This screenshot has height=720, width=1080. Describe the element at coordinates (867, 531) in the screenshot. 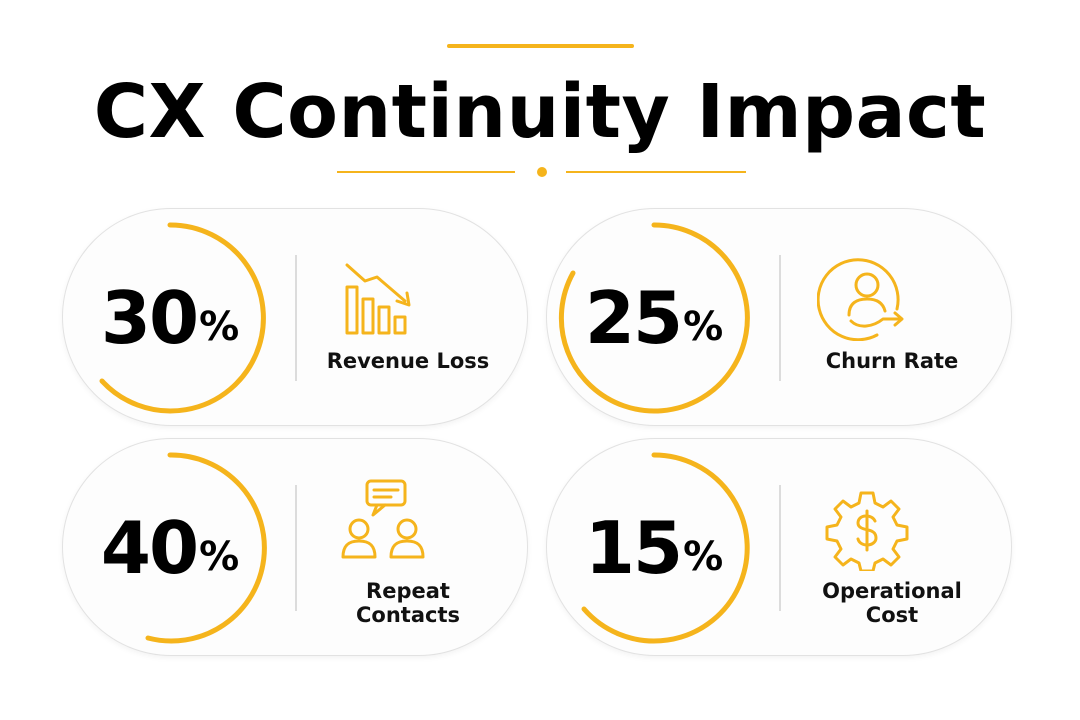

I see `dollar-gear-icon` at that location.